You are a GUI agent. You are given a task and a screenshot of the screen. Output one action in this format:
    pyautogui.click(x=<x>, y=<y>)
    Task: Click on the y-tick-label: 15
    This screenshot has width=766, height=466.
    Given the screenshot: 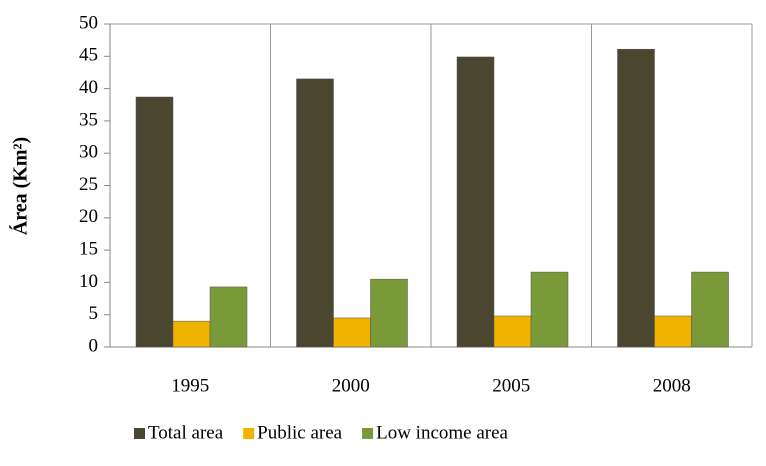 What is the action you would take?
    pyautogui.click(x=88, y=248)
    